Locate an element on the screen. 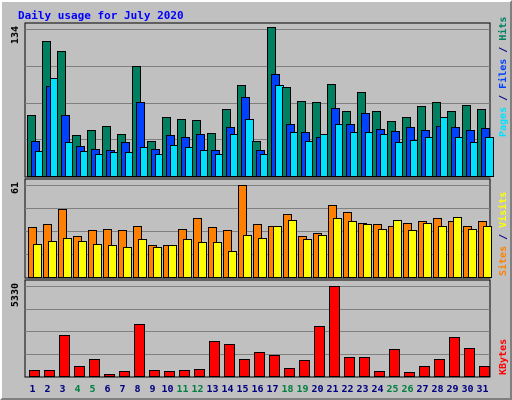 This screenshot has height=400, width=512. x-tick-label-day-26: 26 is located at coordinates (407, 389).